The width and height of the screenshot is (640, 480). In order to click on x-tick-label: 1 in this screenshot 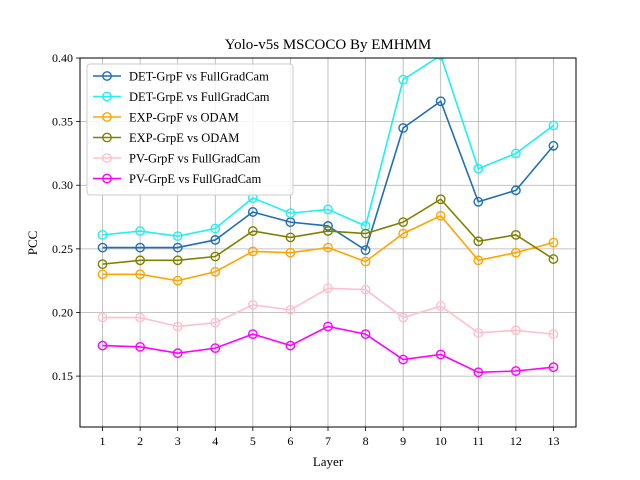, I will do `click(103, 441)`.